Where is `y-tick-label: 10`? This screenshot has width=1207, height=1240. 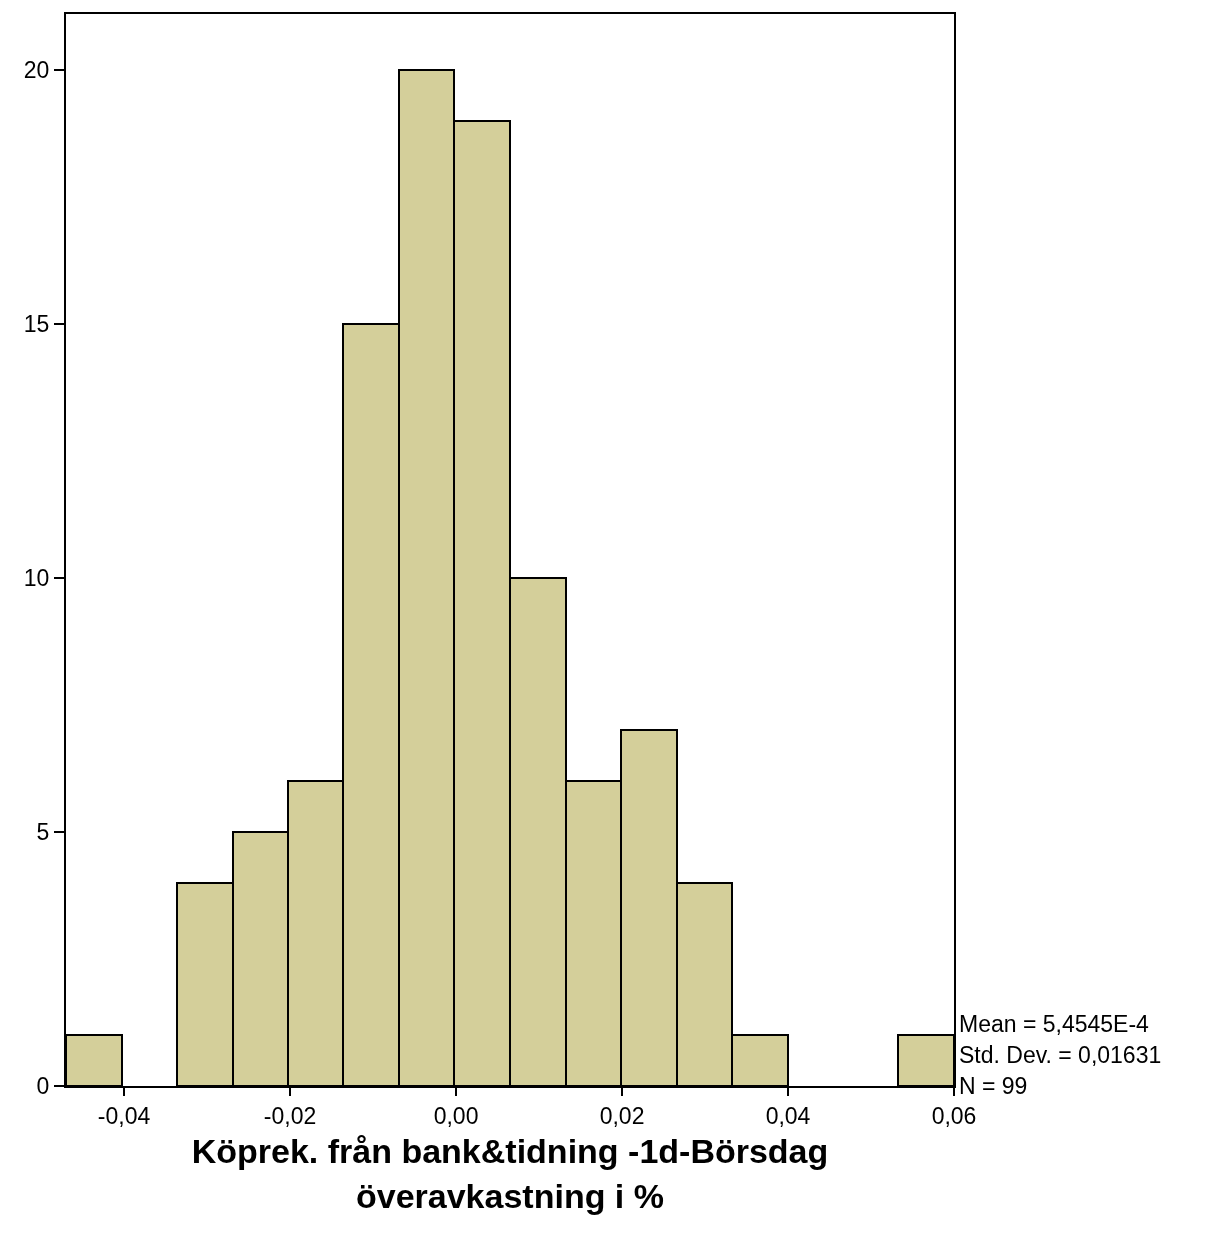
y-tick-label: 10 is located at coordinates (36, 577).